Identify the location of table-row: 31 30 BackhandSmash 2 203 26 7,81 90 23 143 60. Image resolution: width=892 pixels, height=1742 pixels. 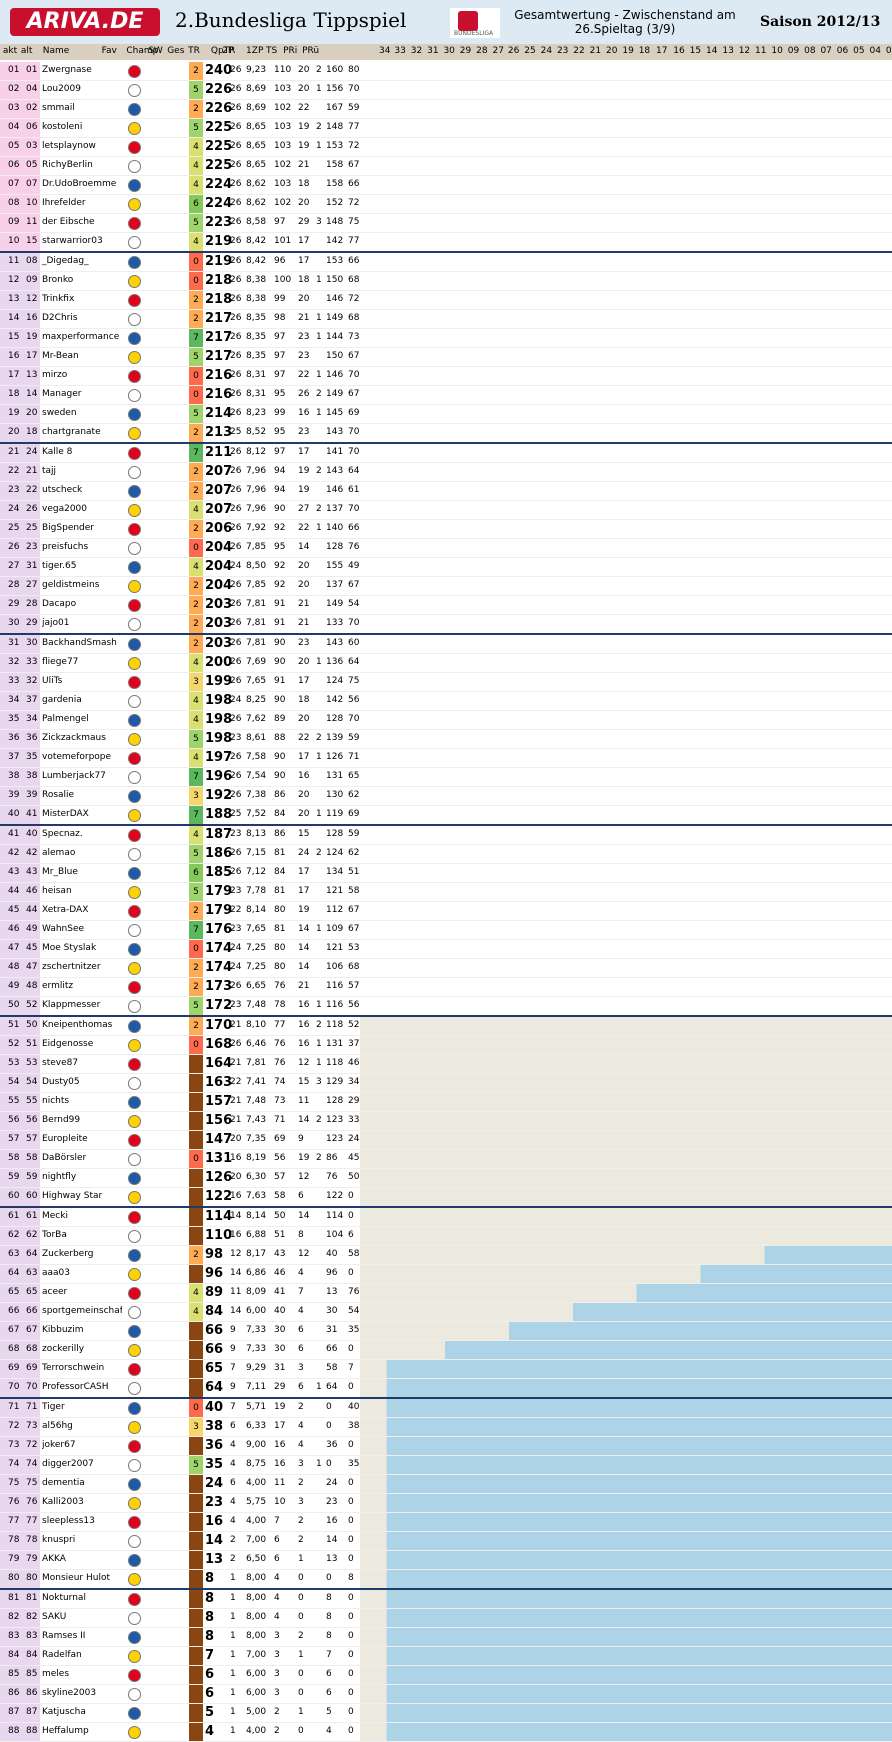
(446, 644).